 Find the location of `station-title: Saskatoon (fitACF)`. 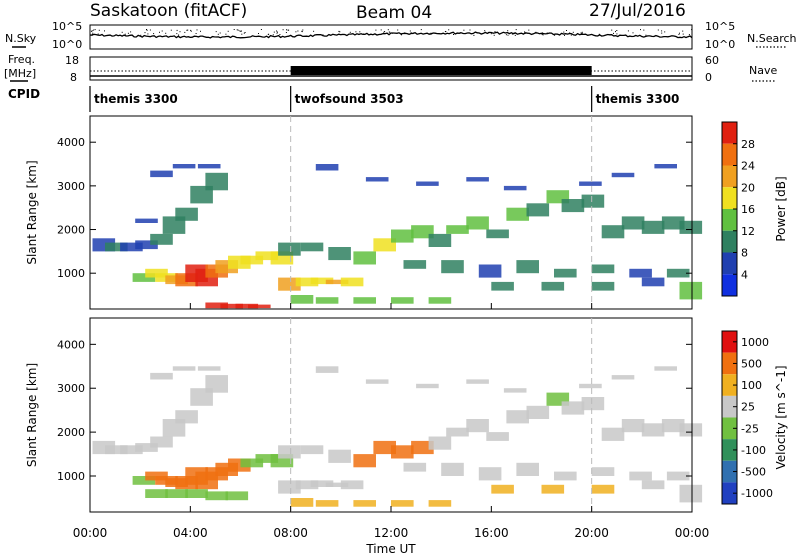

station-title: Saskatoon (fitACF) is located at coordinates (168, 11).